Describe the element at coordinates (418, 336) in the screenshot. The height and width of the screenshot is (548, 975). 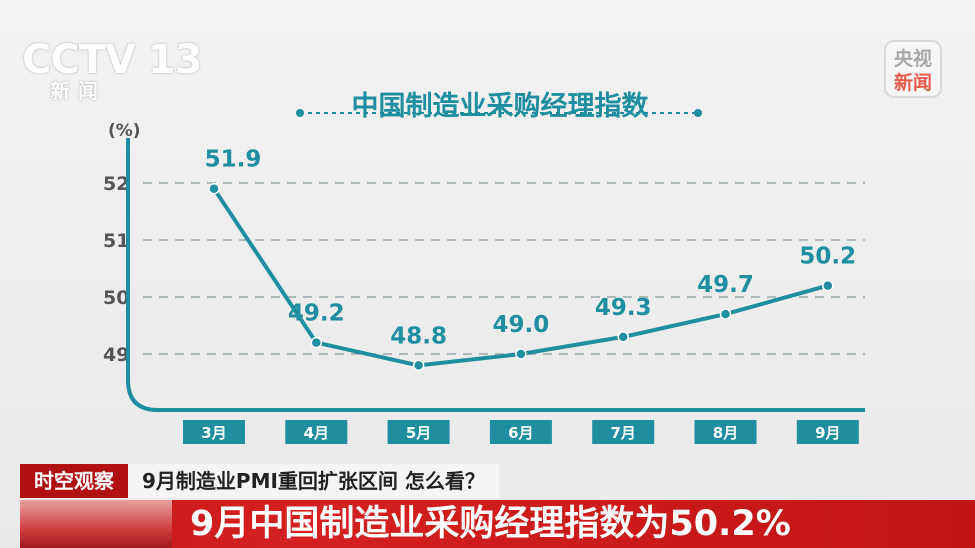
I see `data-label: 48.8` at that location.